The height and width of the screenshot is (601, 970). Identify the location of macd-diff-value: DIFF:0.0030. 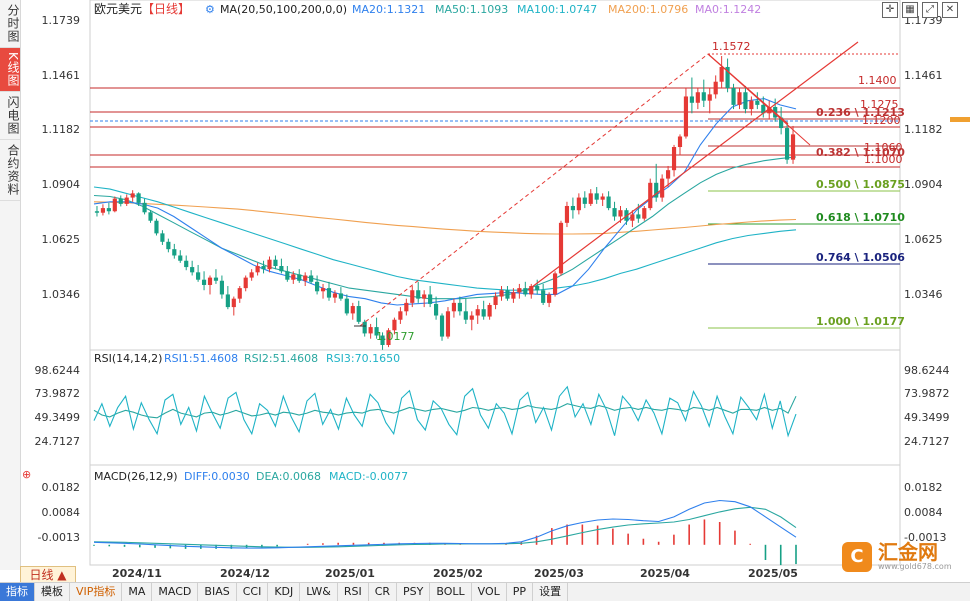
(217, 476).